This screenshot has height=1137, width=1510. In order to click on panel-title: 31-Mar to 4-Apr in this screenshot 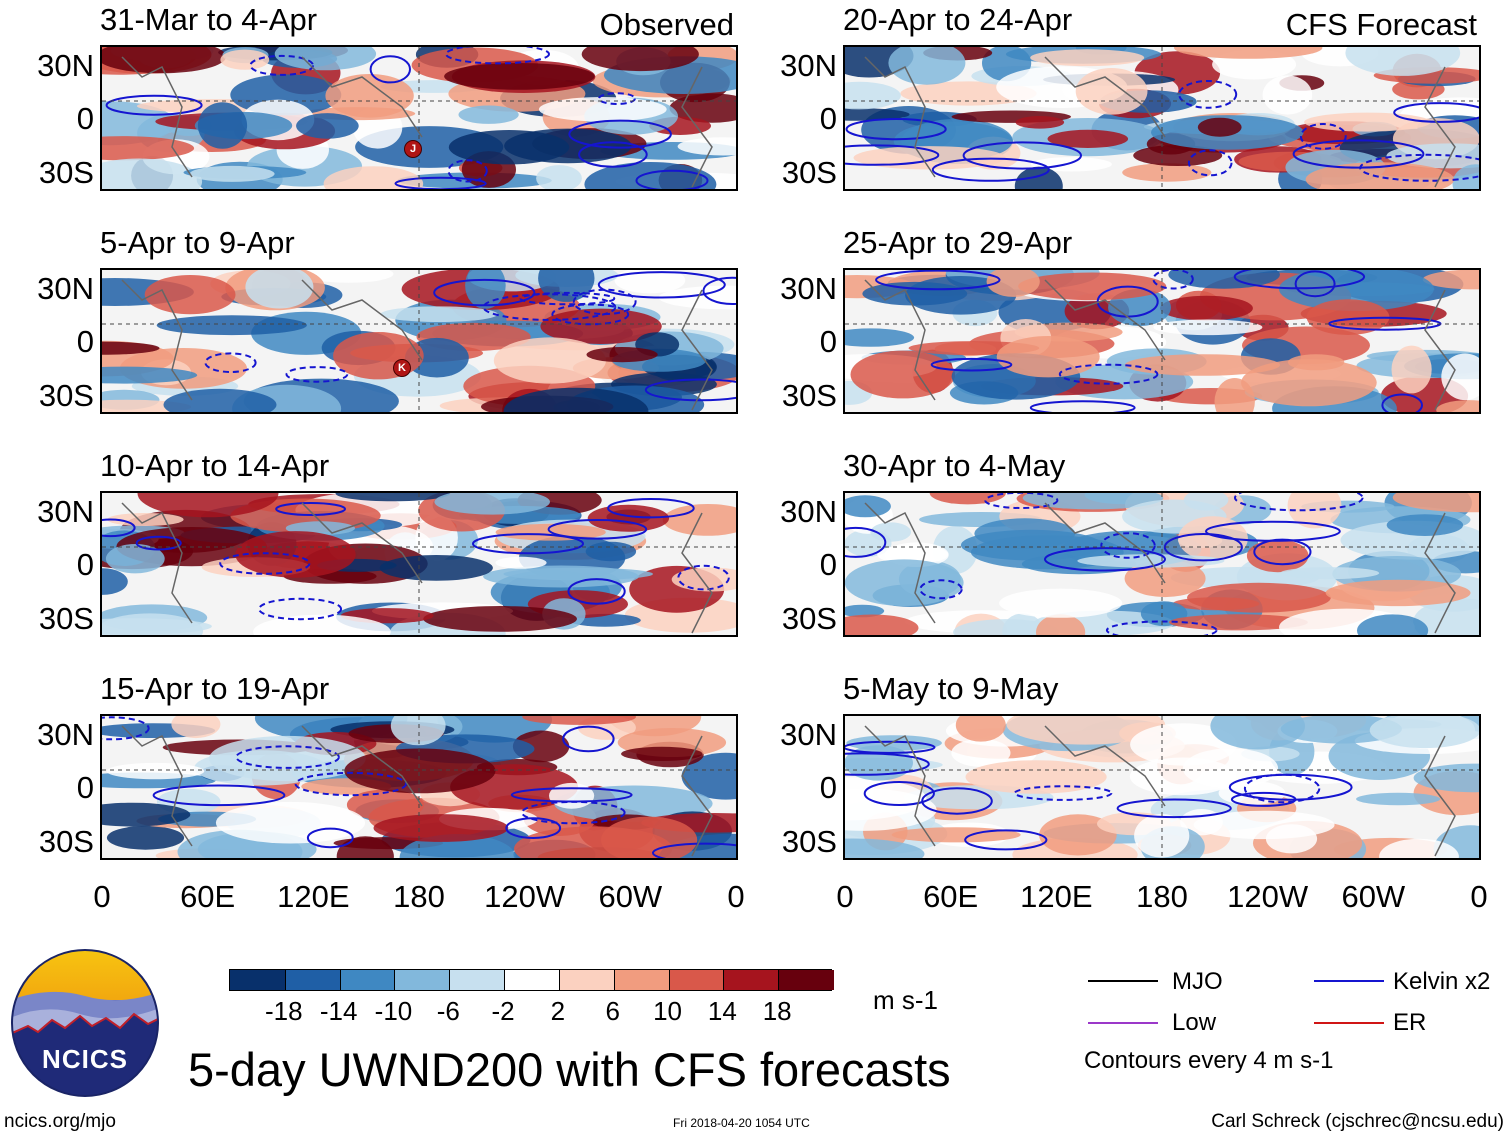, I will do `click(209, 19)`.